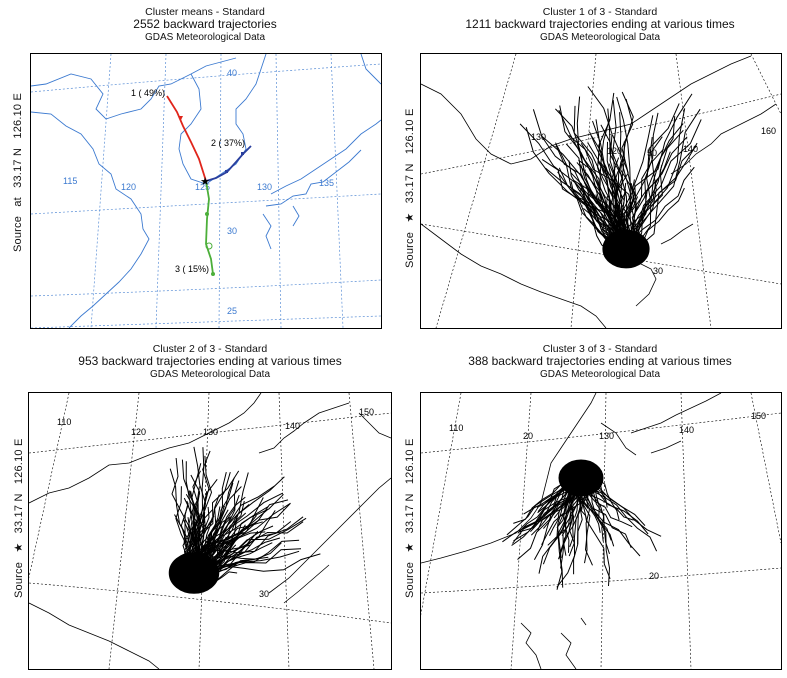 Image resolution: width=787 pixels, height=678 pixels. I want to click on cluster-1-trajectory, so click(186, 138).